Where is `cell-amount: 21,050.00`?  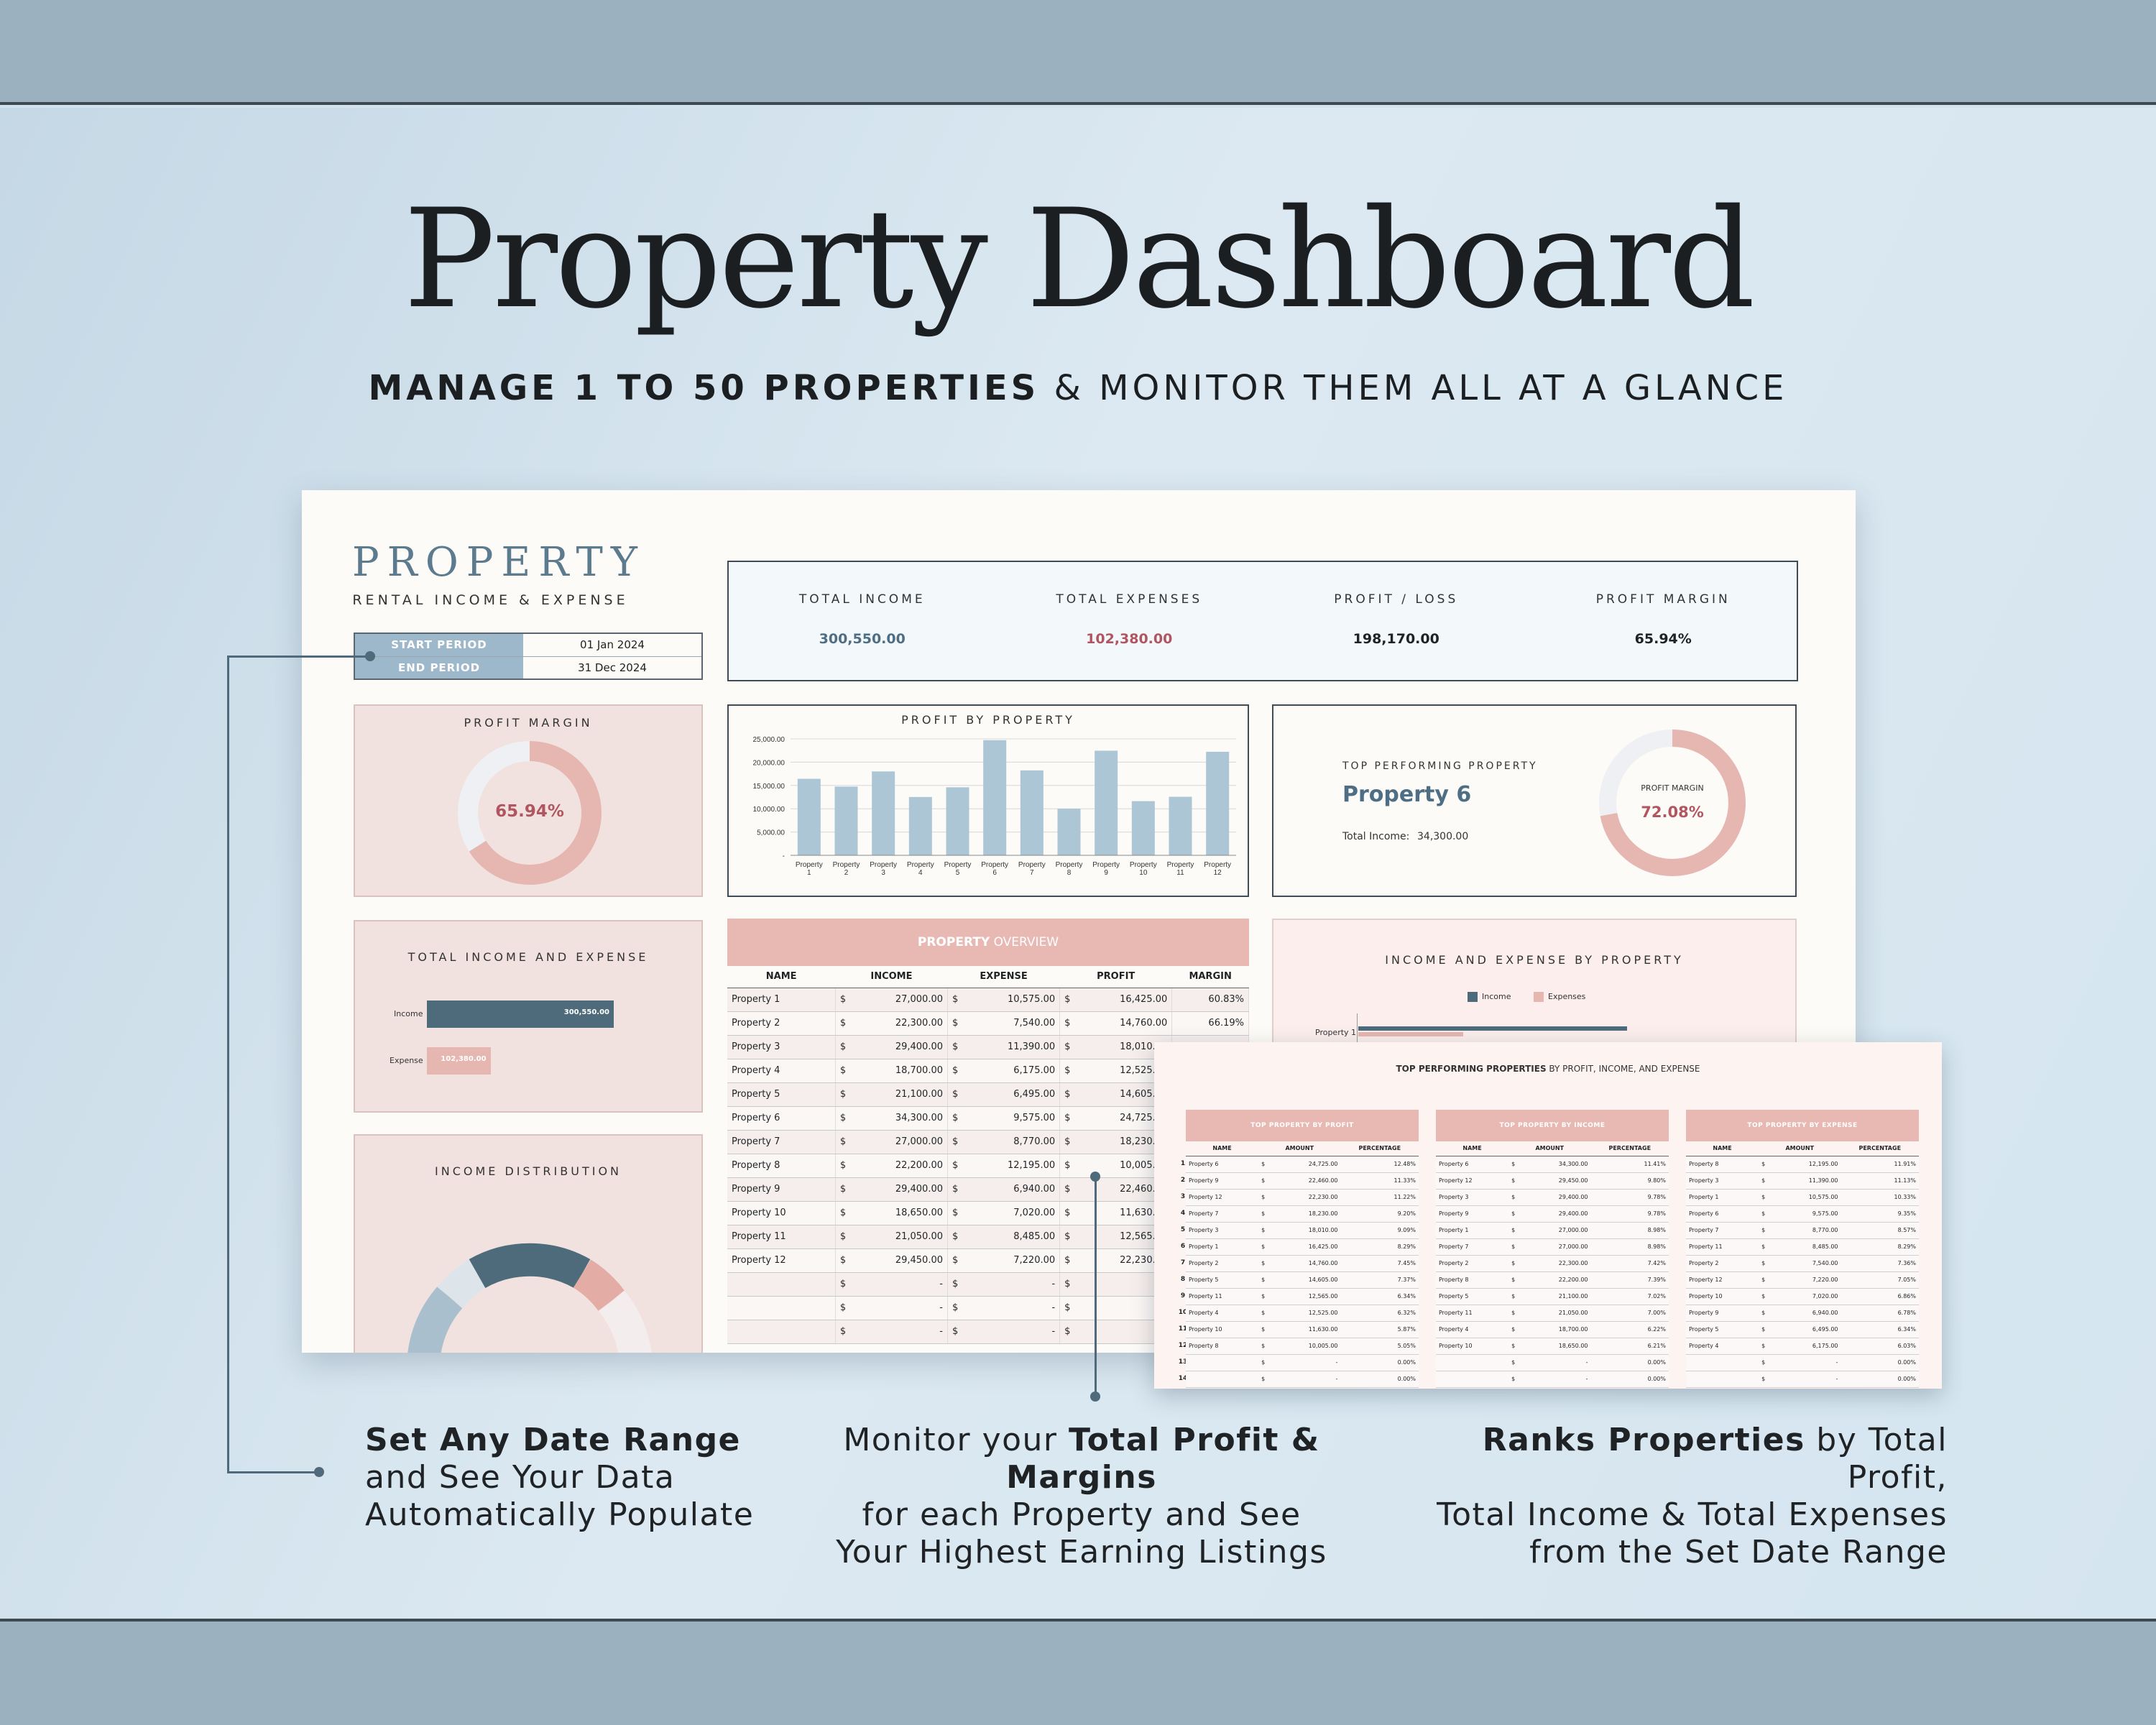
cell-amount: 21,050.00 is located at coordinates (1559, 1313).